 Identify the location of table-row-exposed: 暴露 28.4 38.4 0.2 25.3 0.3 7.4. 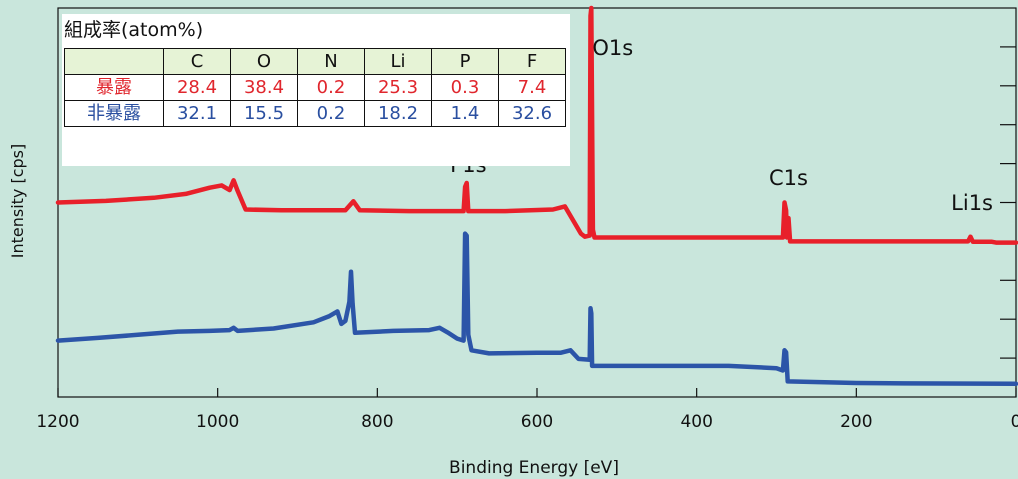
(315, 87).